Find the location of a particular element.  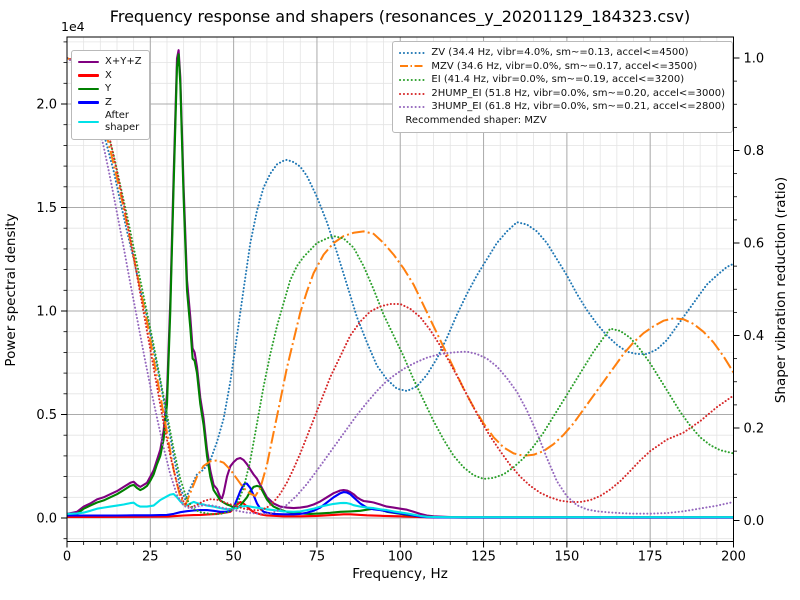

legend-item: Z is located at coordinates (110, 103).